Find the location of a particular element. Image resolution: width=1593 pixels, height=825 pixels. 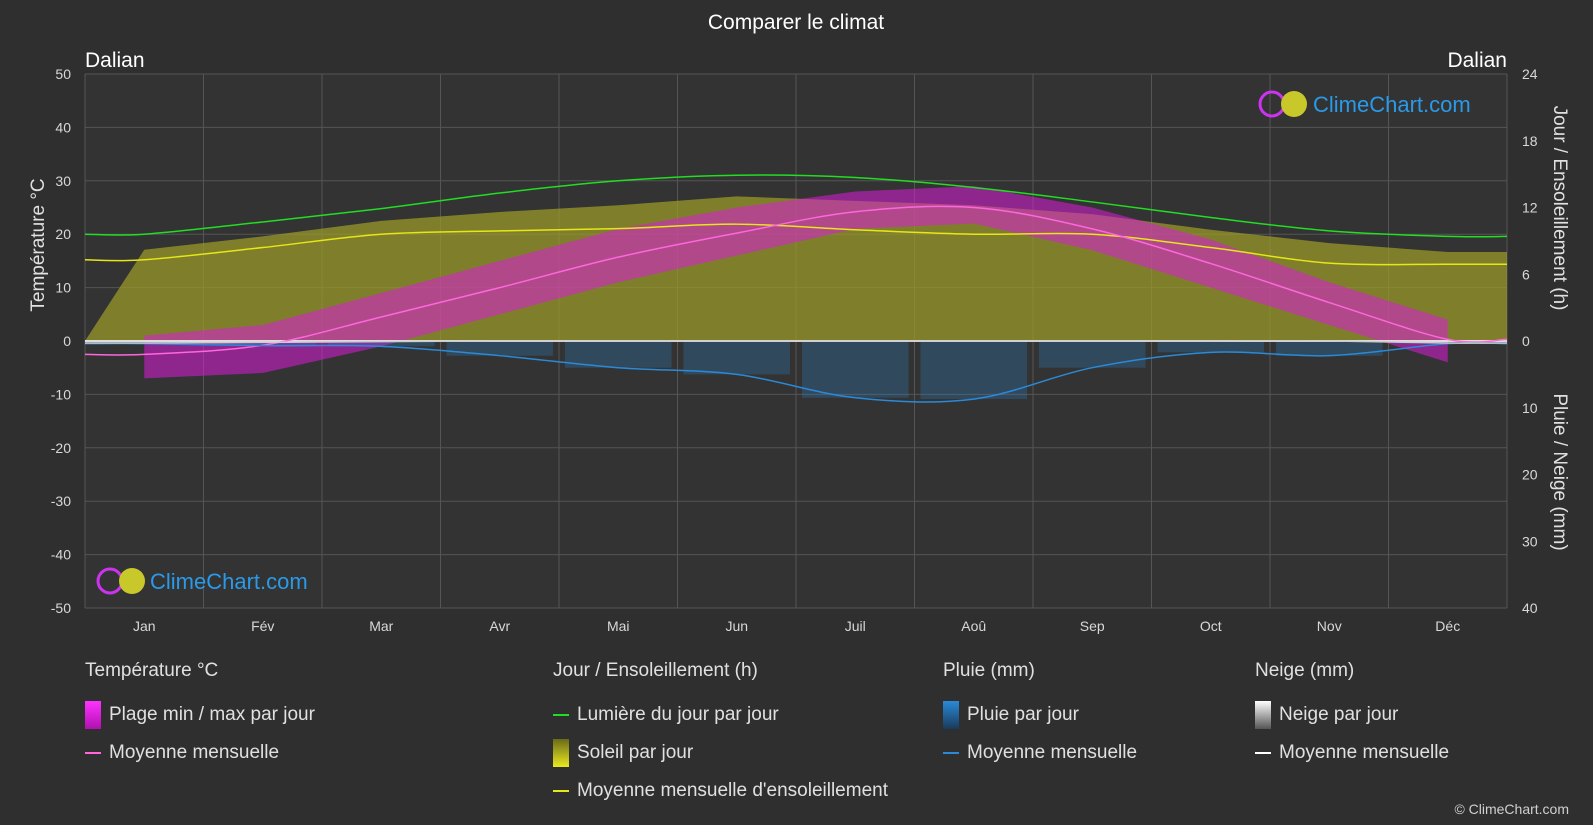

brand-text-top: ClimeChart.com is located at coordinates (1392, 104).